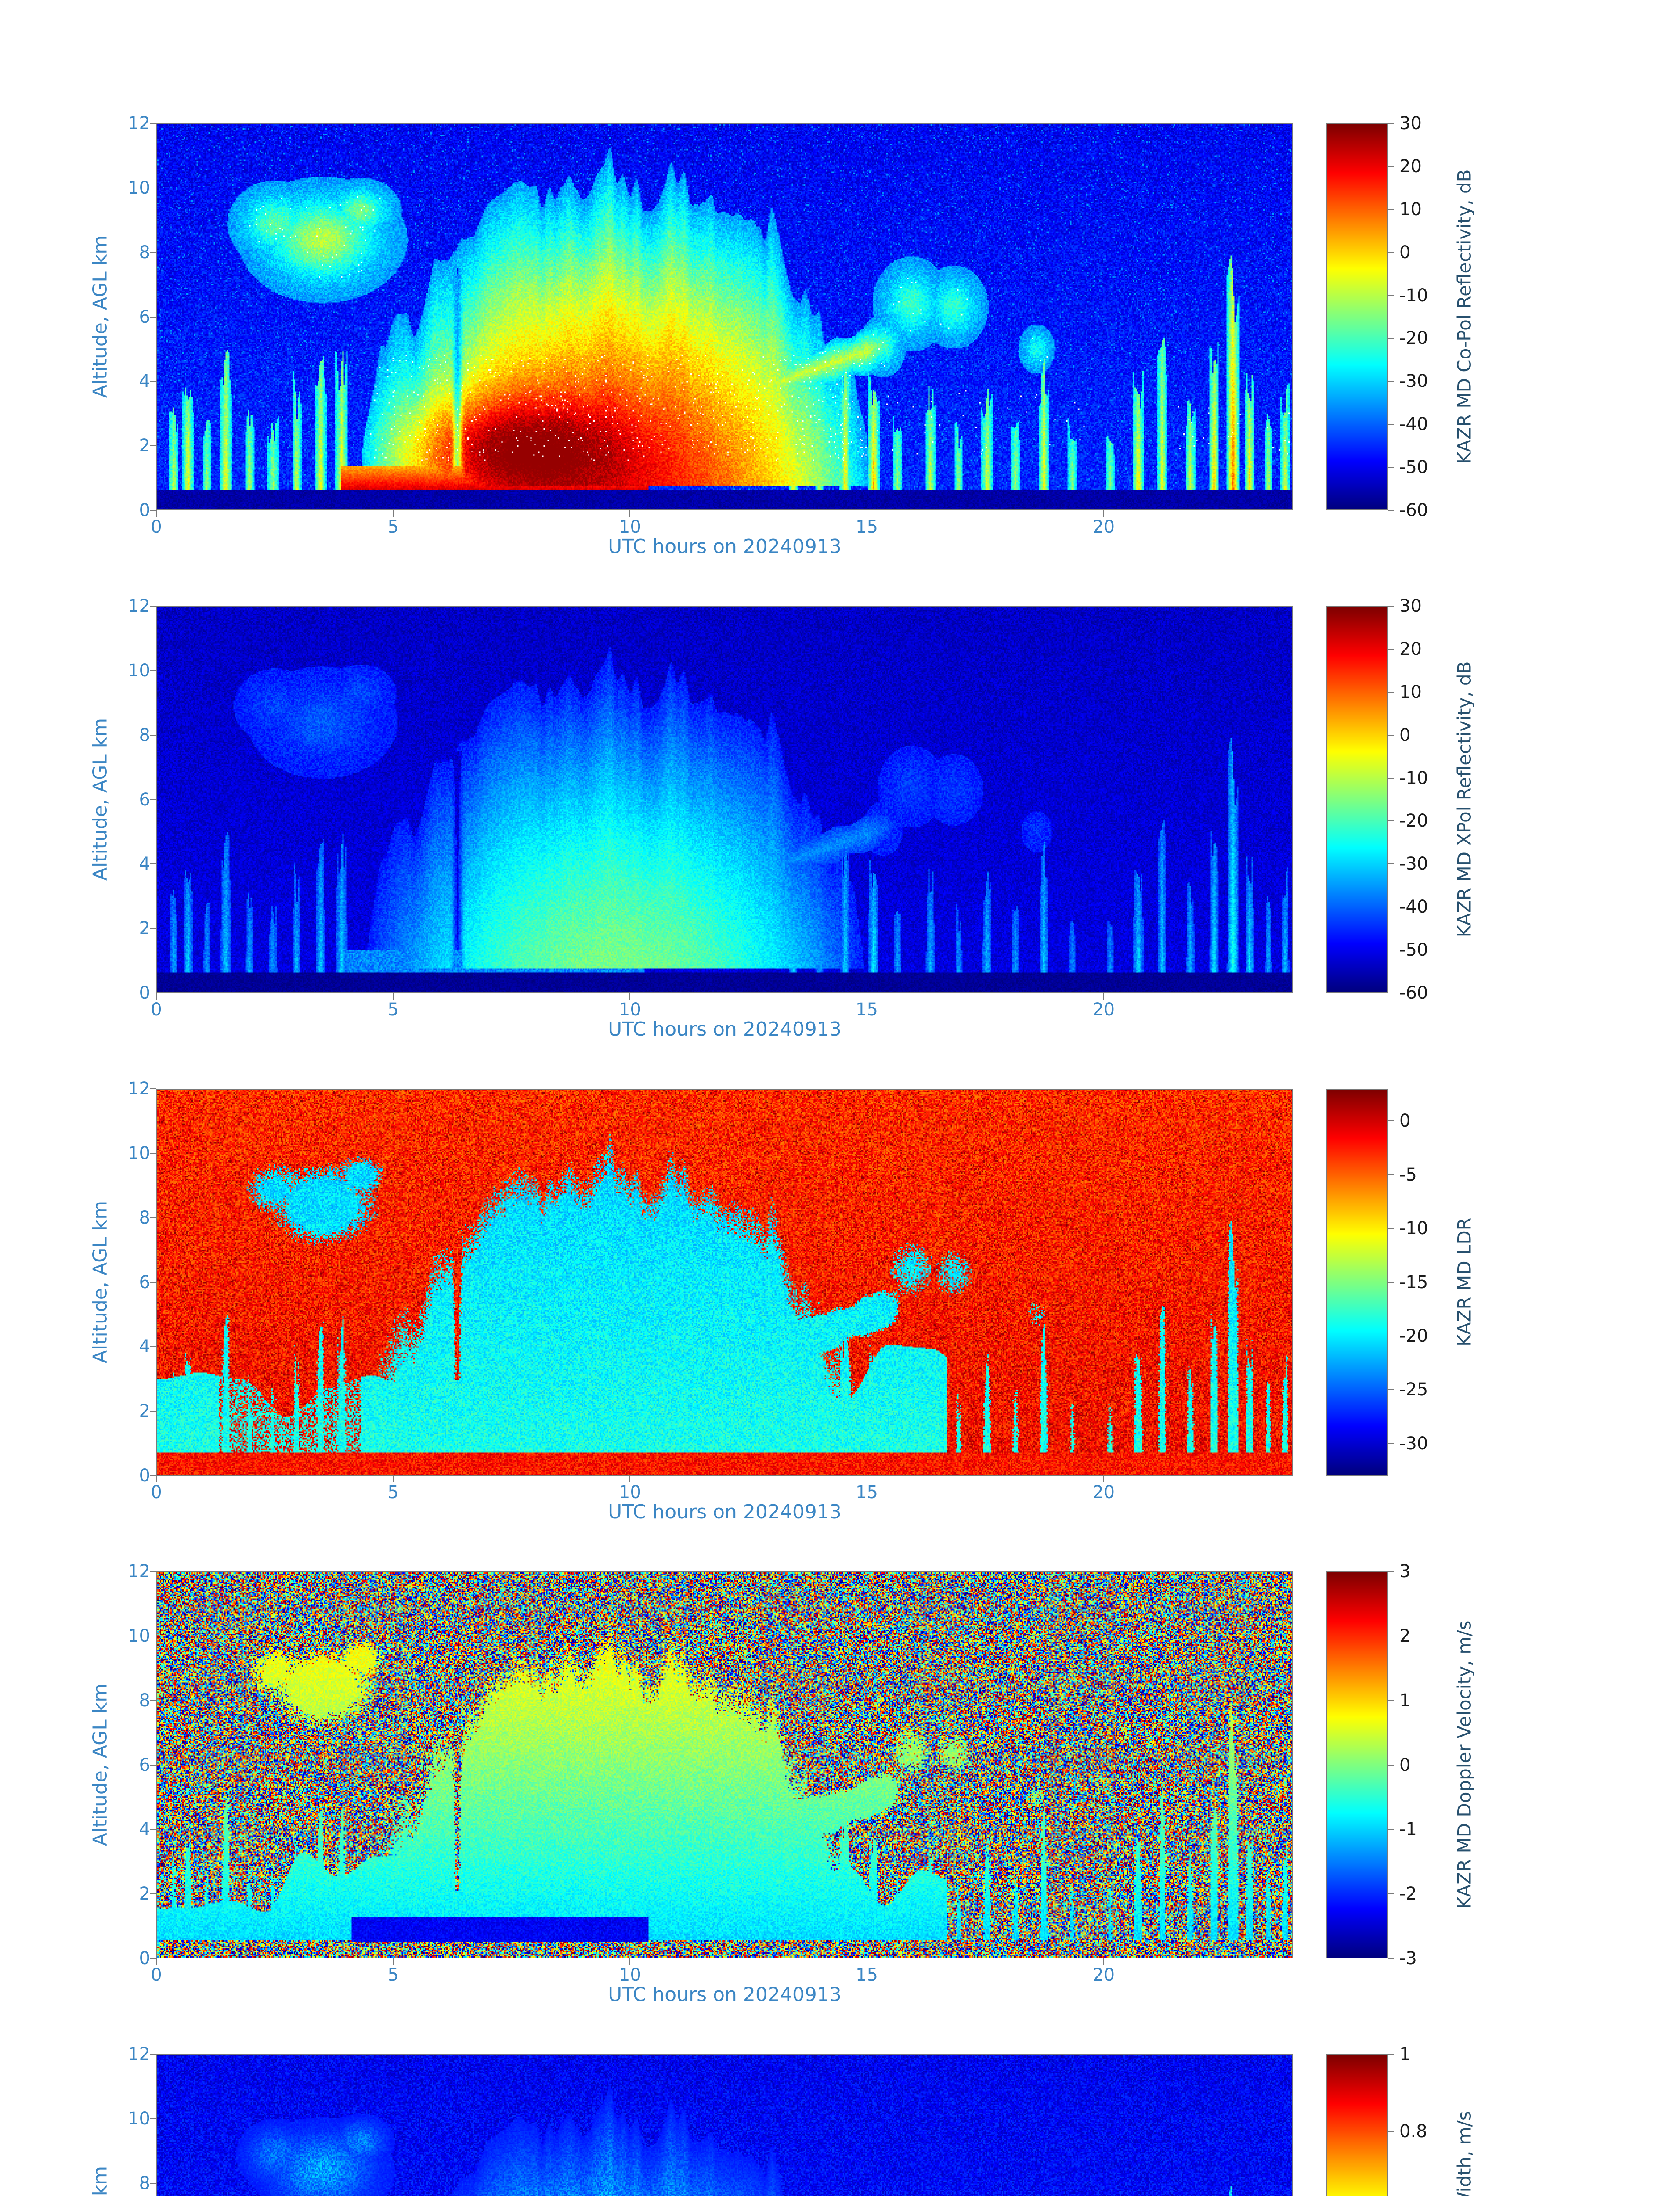 This screenshot has width=1680, height=2196. I want to click on colorbar-tick-label: -40, so click(1413, 907).